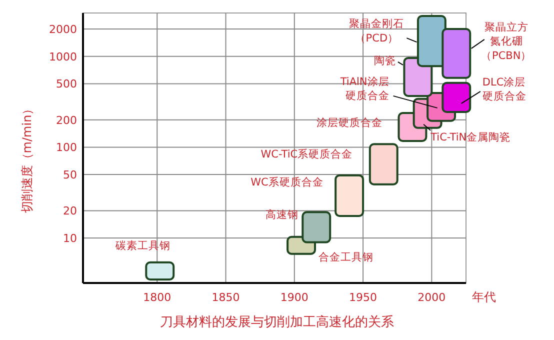 This screenshot has width=554, height=340. What do you see at coordinates (63, 29) in the screenshot?
I see `y-tick-label: 2000` at bounding box center [63, 29].